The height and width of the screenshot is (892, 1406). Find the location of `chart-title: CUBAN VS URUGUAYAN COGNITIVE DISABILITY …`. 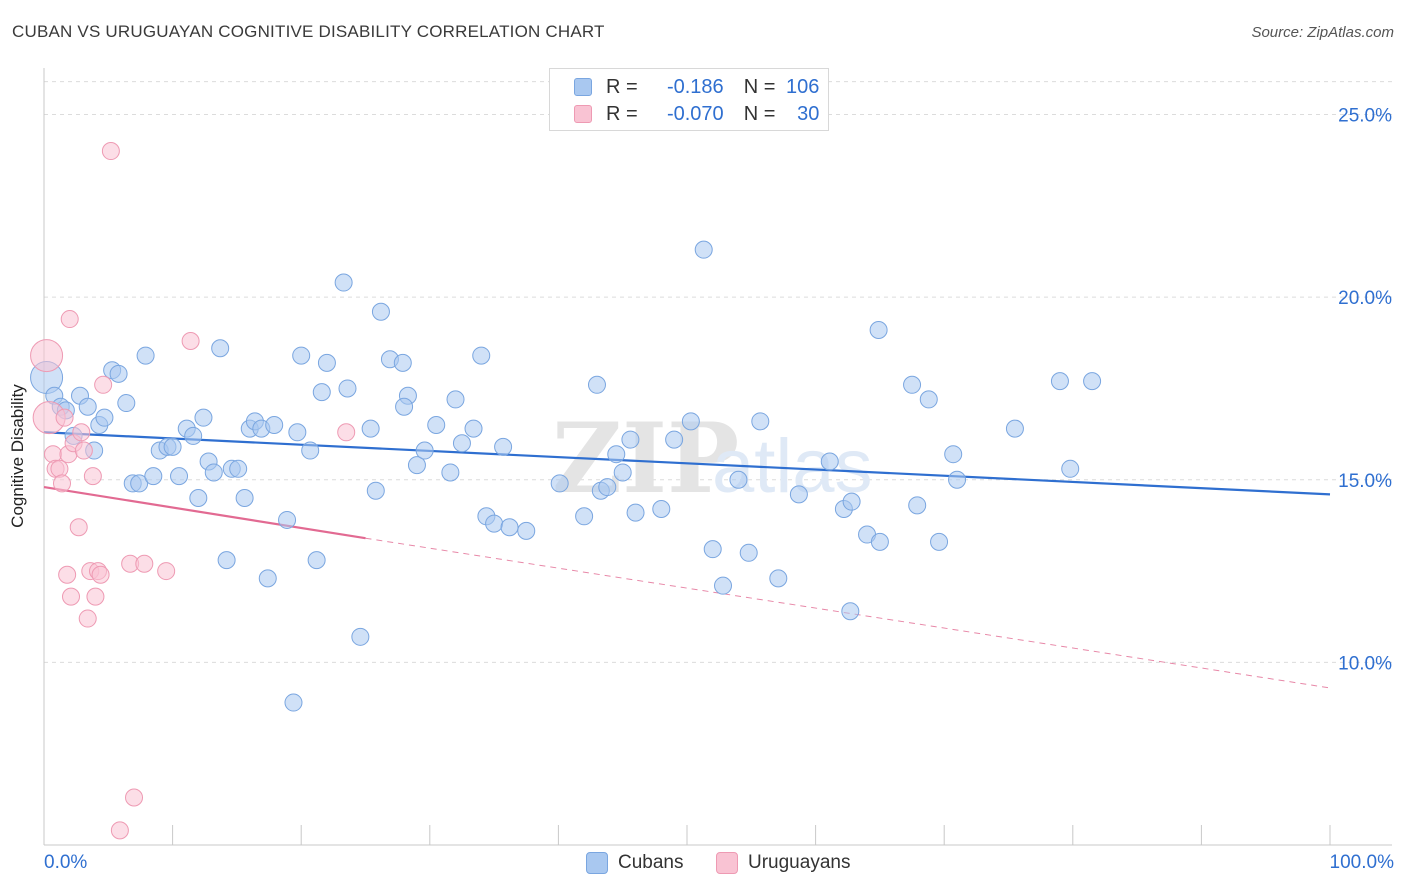

chart-title: CUBAN VS URUGUAYAN COGNITIVE DISABILITY … is located at coordinates (308, 31).